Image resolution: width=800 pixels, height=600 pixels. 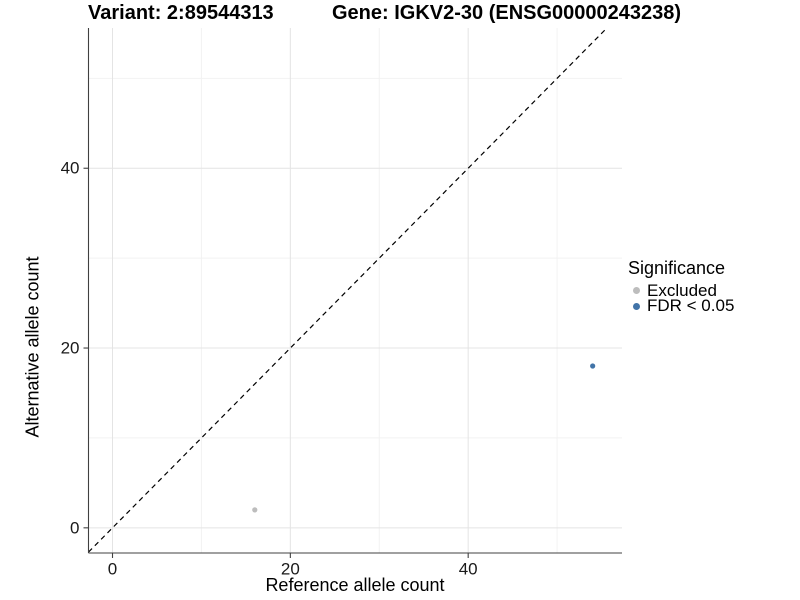 I want to click on data-point-fdr, so click(x=593, y=366).